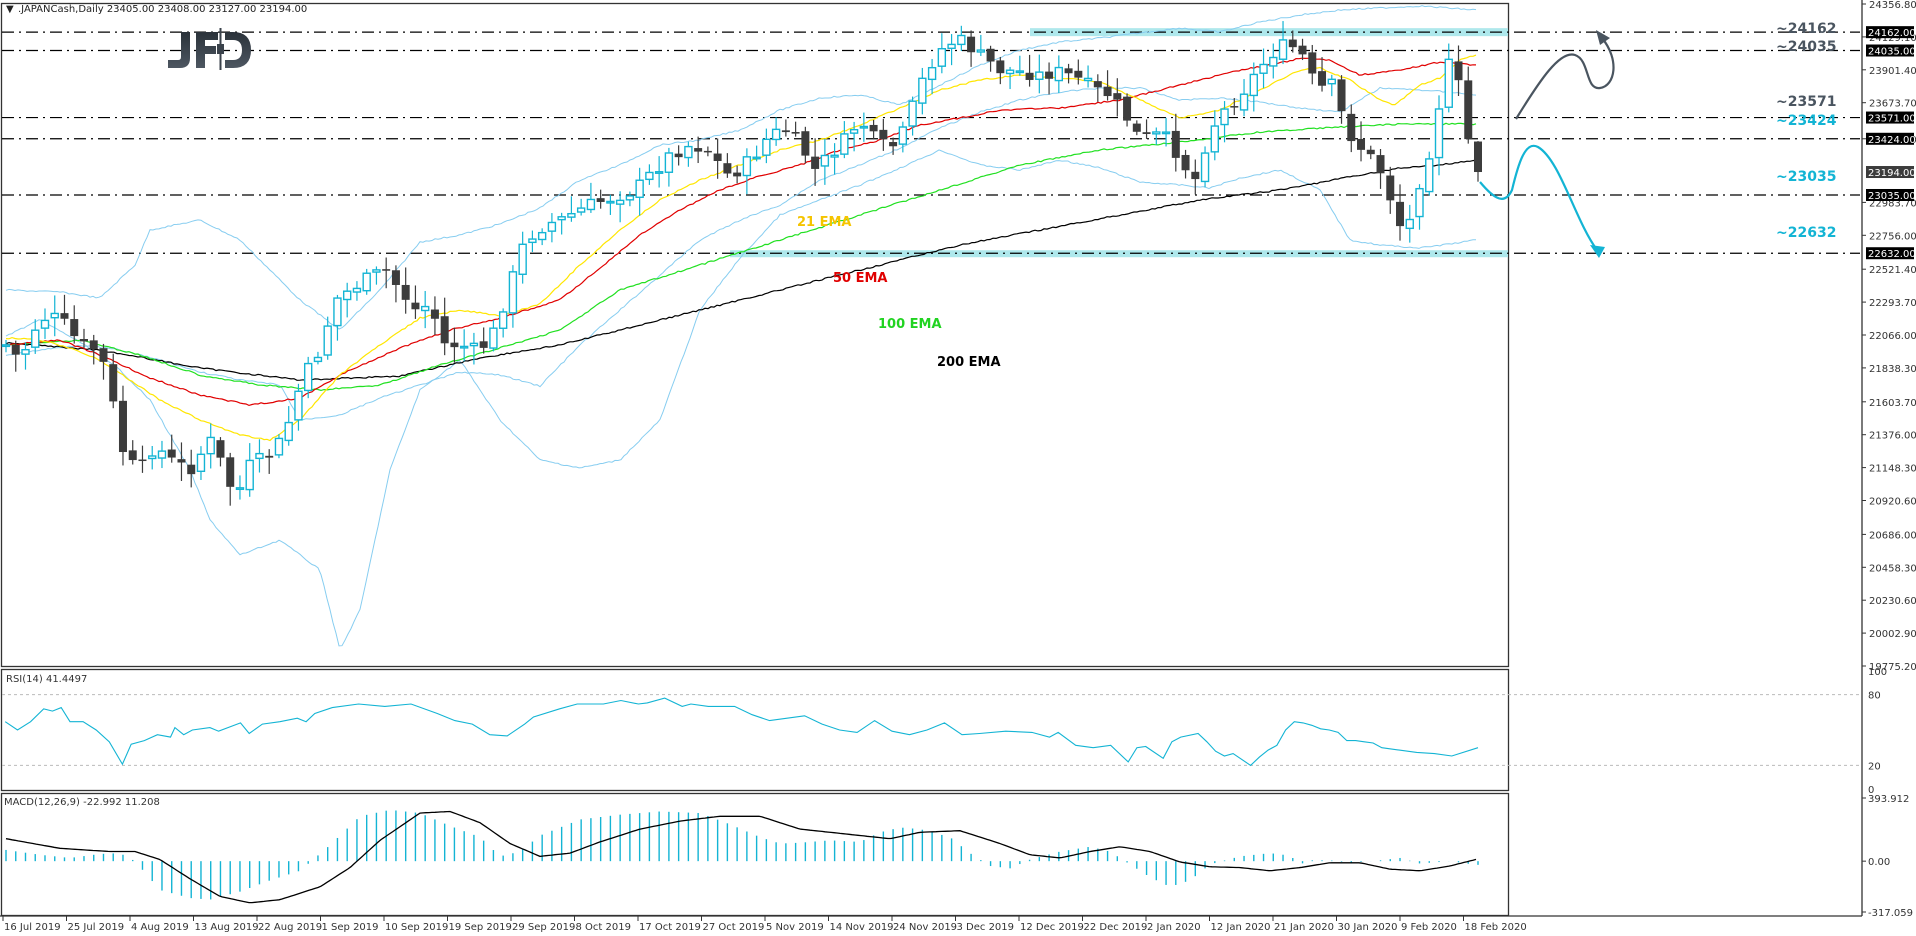 The width and height of the screenshot is (1916, 936). What do you see at coordinates (96, 927) in the screenshot?
I see `date-tick-label: 25 Jul 2019` at bounding box center [96, 927].